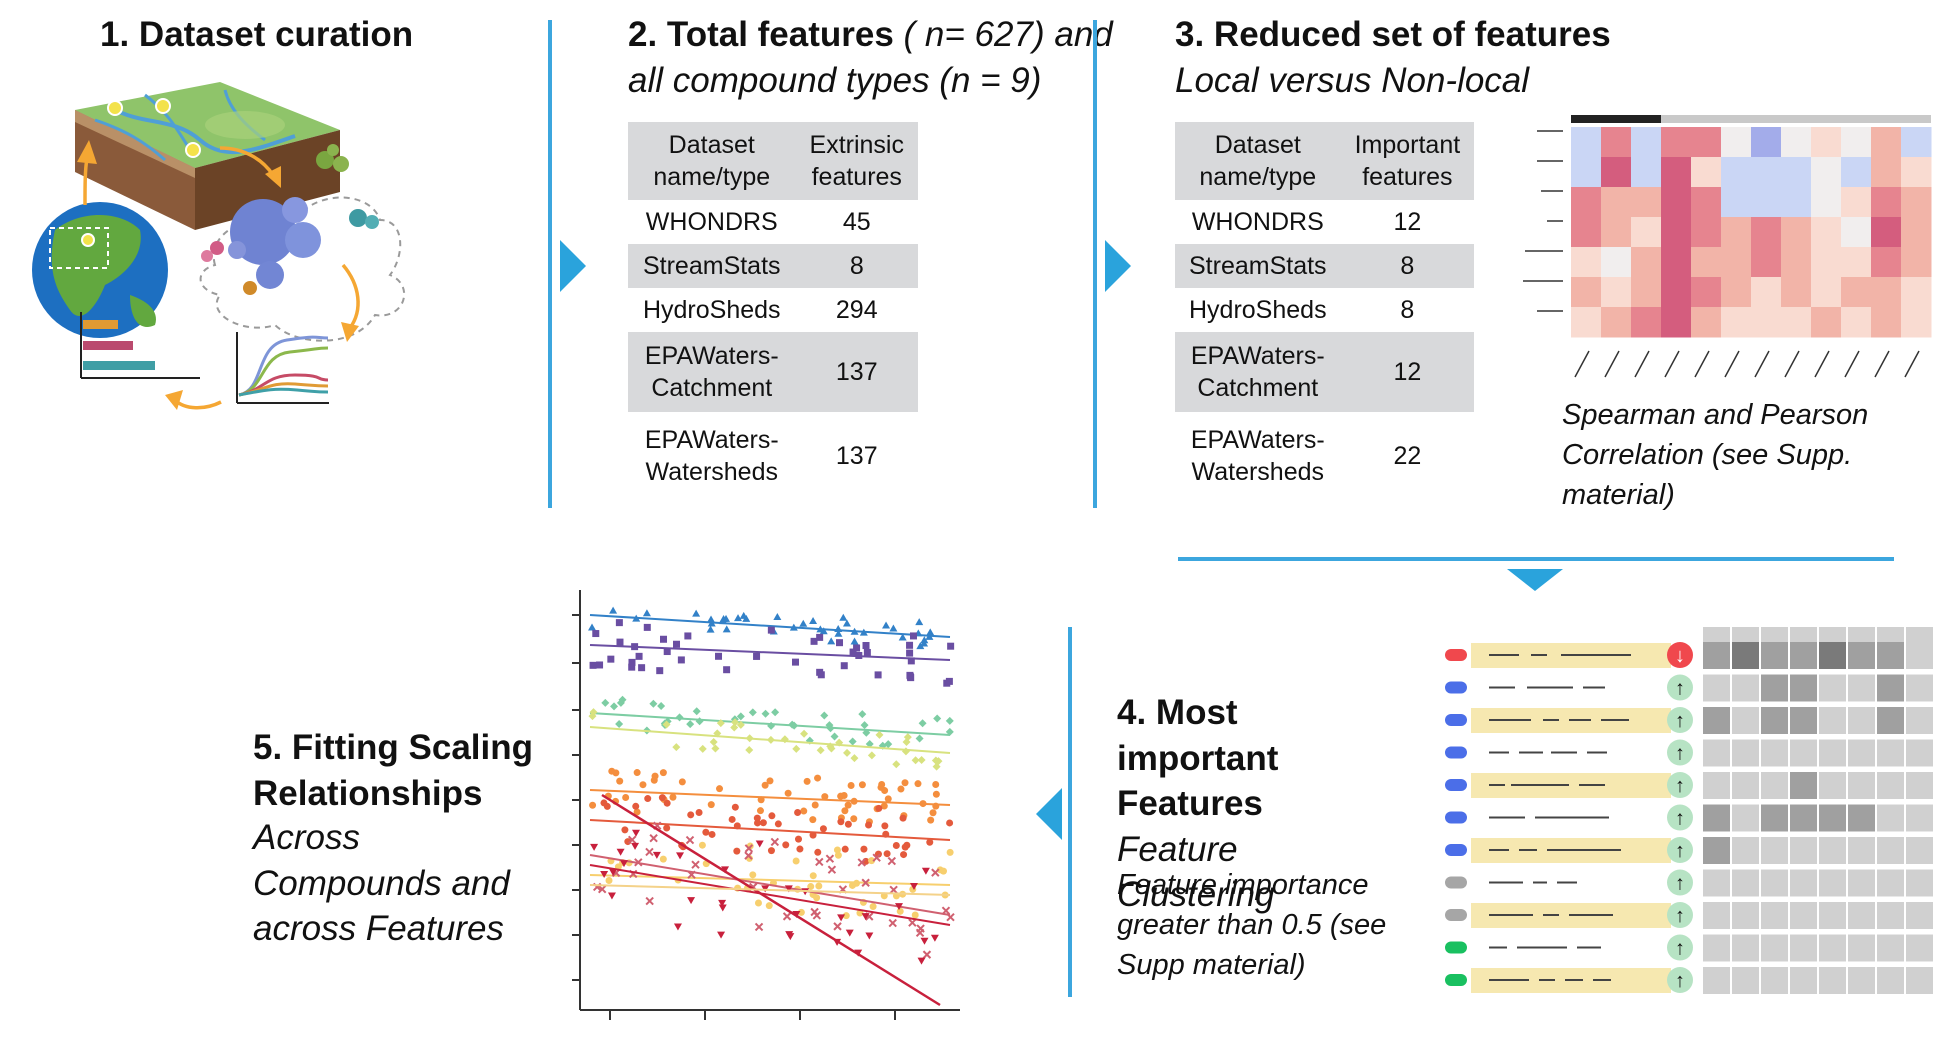 Image resolution: width=1950 pixels, height=1050 pixels. What do you see at coordinates (761, 34) in the screenshot?
I see `panel2-title-main: 2. Total features` at bounding box center [761, 34].